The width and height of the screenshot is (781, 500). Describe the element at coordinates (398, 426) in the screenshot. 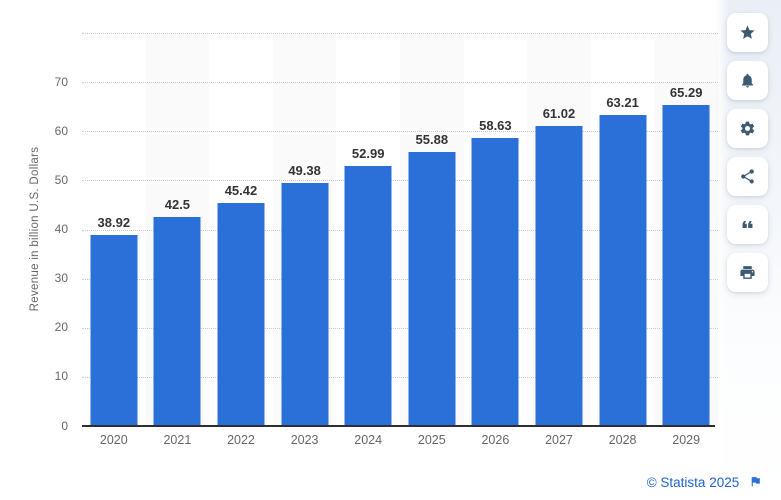

I see `x-axis-line` at that location.